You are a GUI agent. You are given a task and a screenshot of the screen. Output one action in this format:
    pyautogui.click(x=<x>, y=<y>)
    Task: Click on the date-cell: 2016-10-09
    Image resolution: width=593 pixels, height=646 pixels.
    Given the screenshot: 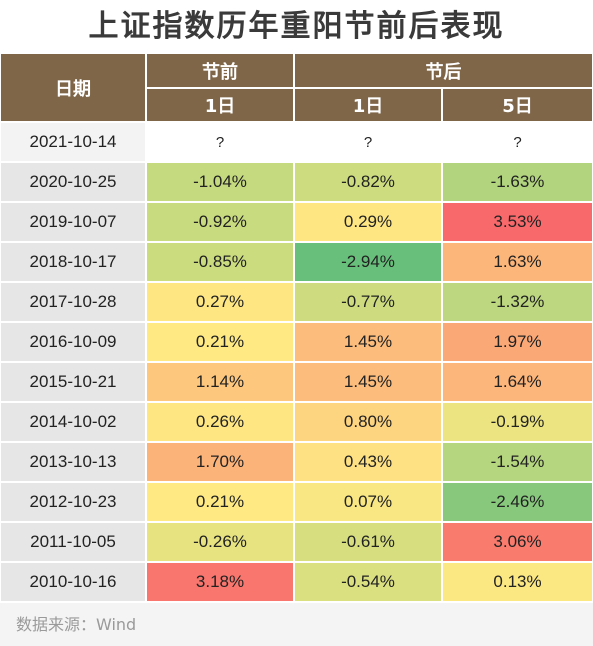 What is the action you would take?
    pyautogui.click(x=74, y=343)
    